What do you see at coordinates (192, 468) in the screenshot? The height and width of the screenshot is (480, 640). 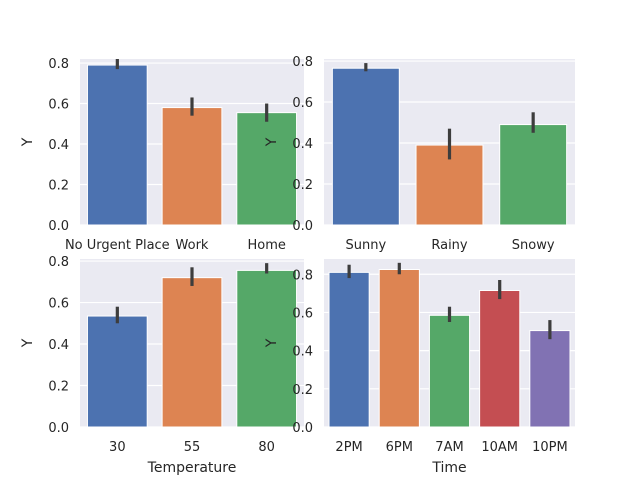 I see `x-axis-label: Temperature` at bounding box center [192, 468].